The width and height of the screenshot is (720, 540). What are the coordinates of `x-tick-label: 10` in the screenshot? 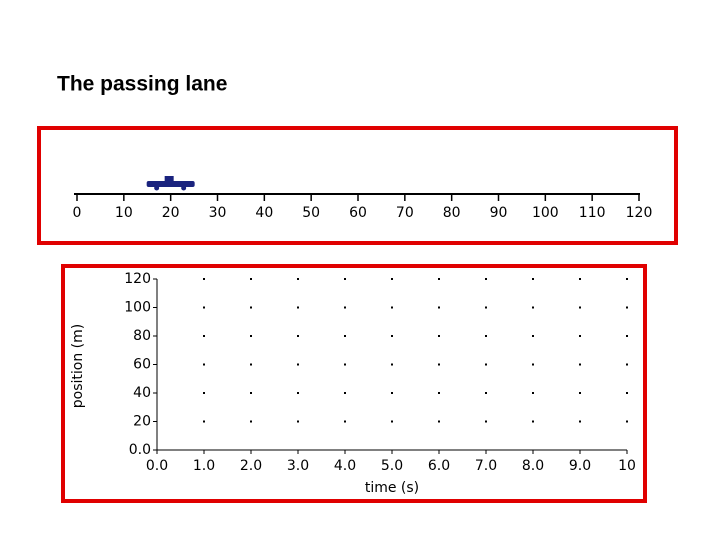 It's located at (627, 466).